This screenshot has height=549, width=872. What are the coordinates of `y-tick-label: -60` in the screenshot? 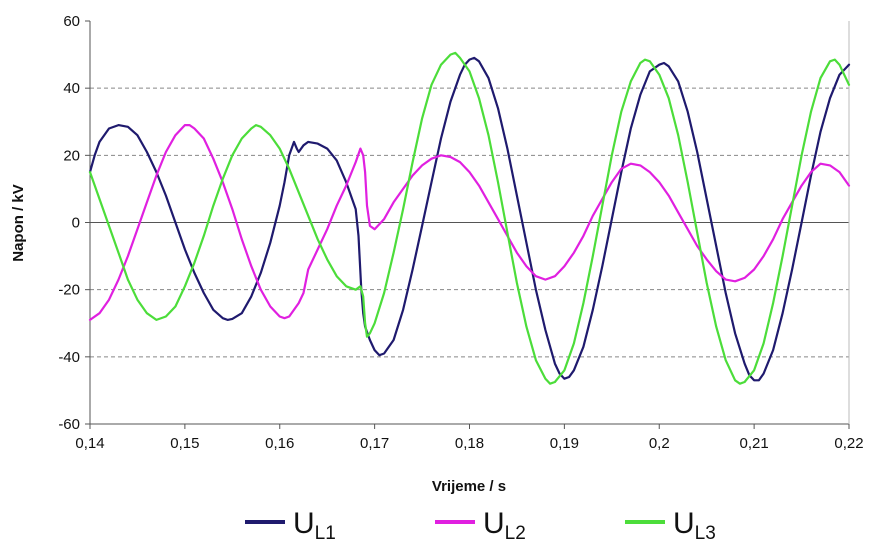 It's located at (69, 424).